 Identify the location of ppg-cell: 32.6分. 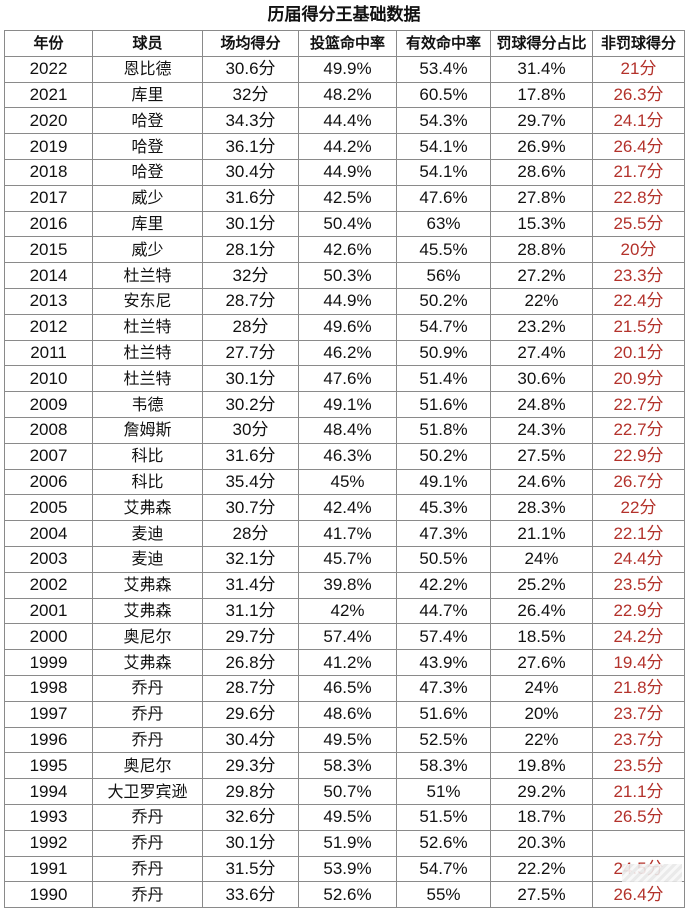
(250, 817).